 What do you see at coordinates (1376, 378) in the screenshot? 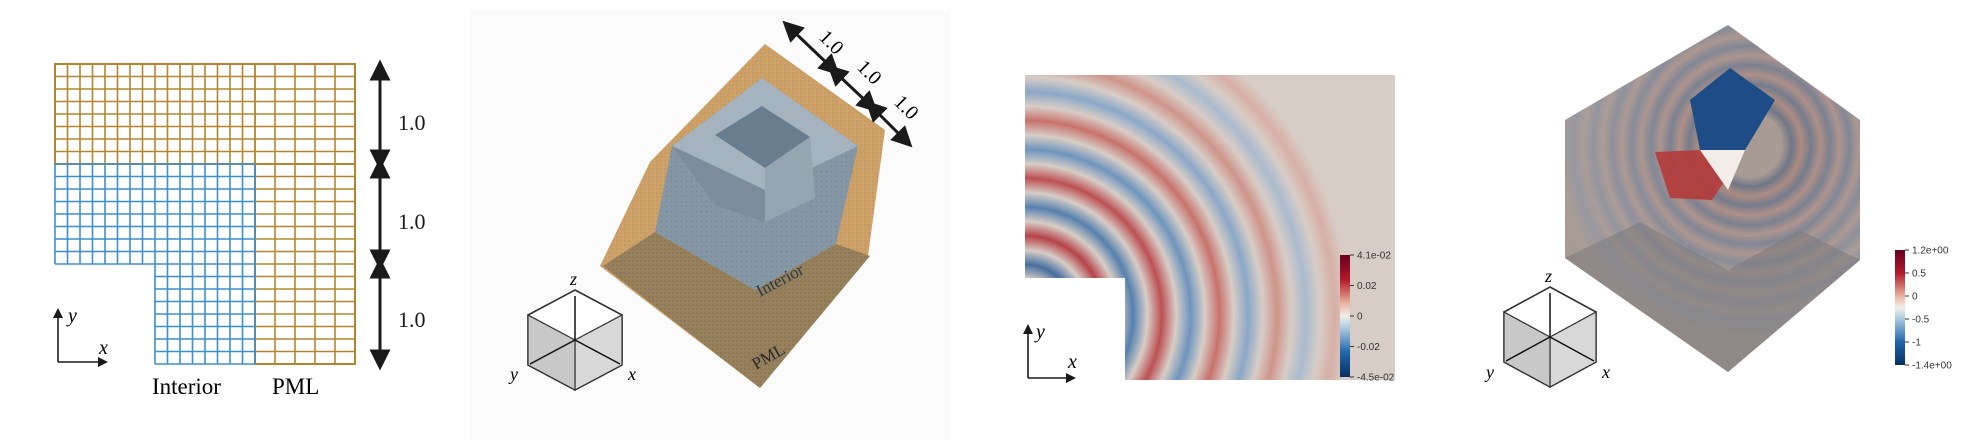
I see `colorbar-tick-label: -4.5e-02` at bounding box center [1376, 378].